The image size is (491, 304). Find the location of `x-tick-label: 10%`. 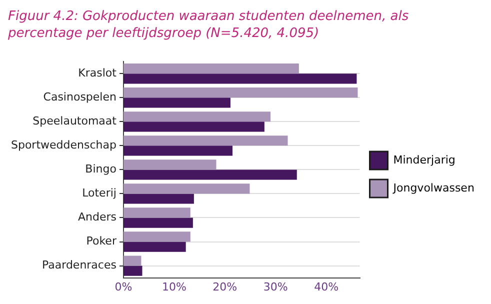

x-tick-label: 10% is located at coordinates (174, 287).